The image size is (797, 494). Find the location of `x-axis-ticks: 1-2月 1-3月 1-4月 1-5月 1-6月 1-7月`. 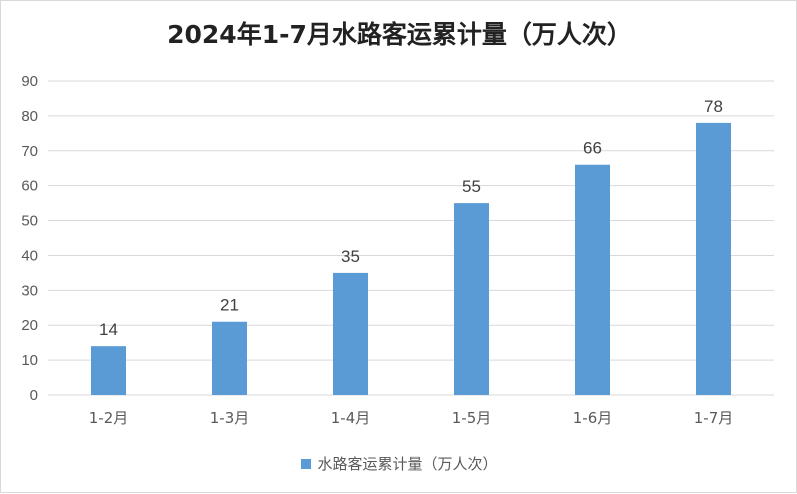

x-axis-ticks: 1-2月 1-3月 1-4月 1-5月 1-6月 1-7月 is located at coordinates (411, 418).